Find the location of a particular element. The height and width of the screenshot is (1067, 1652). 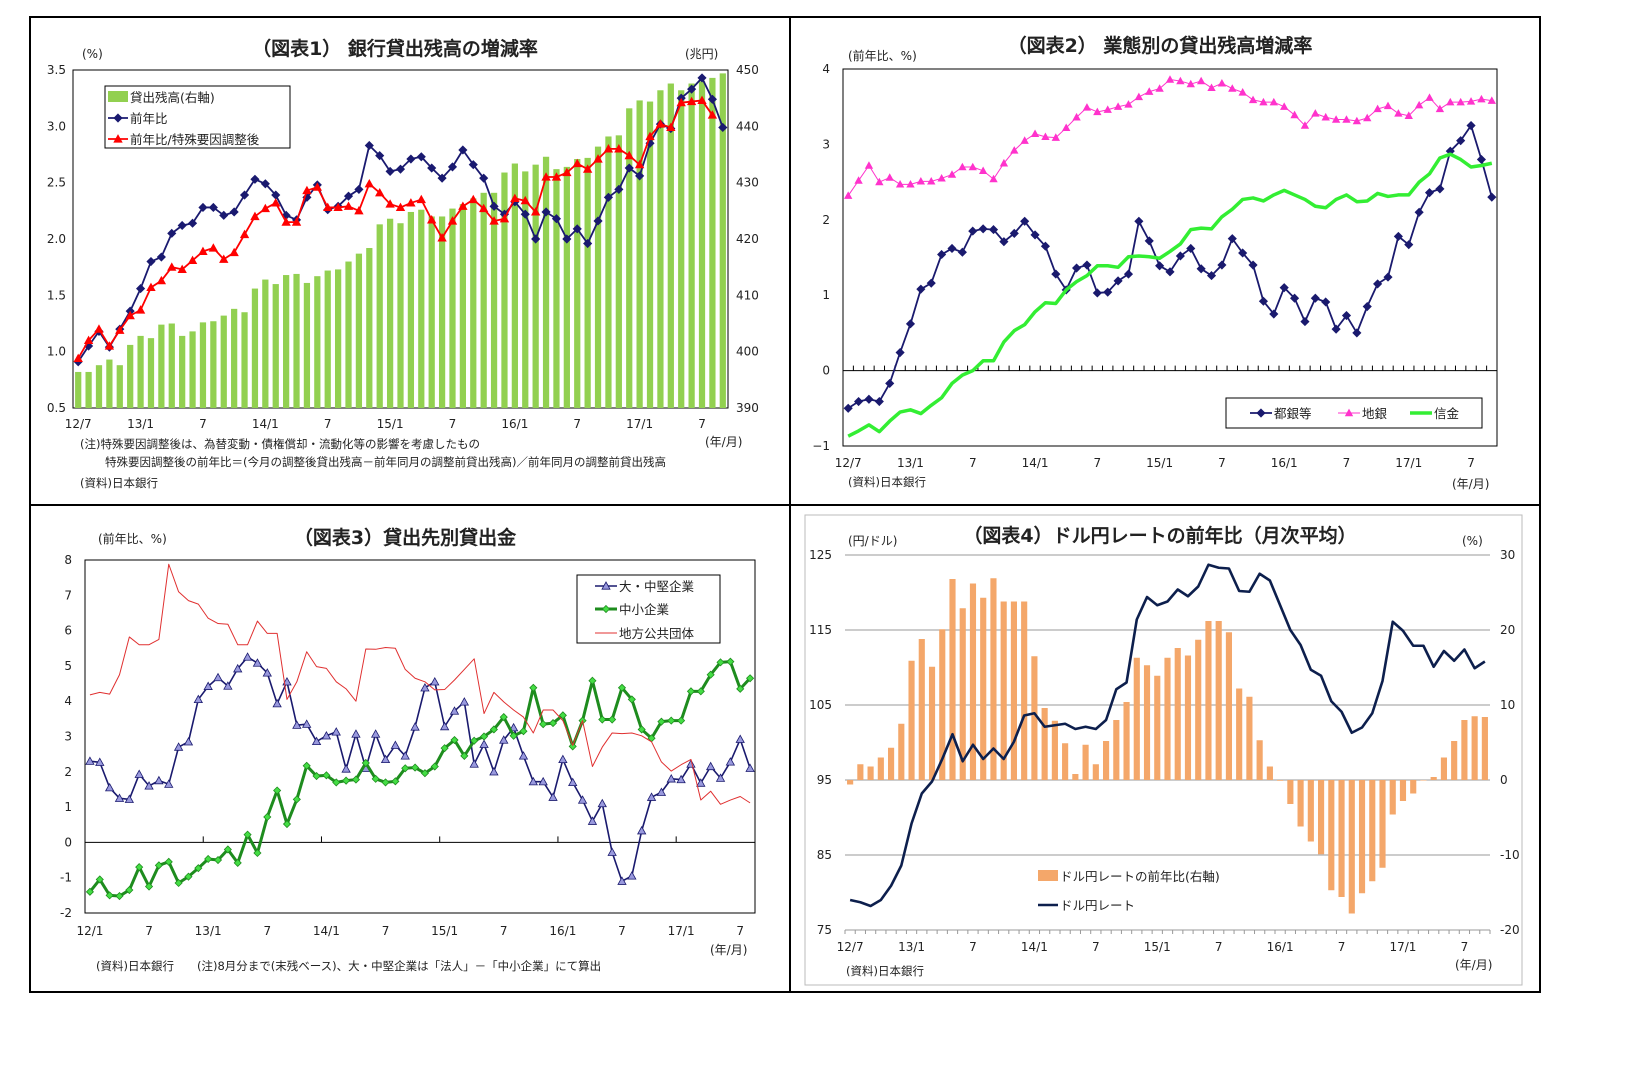

chart3-line is located at coordinates (420, 779).